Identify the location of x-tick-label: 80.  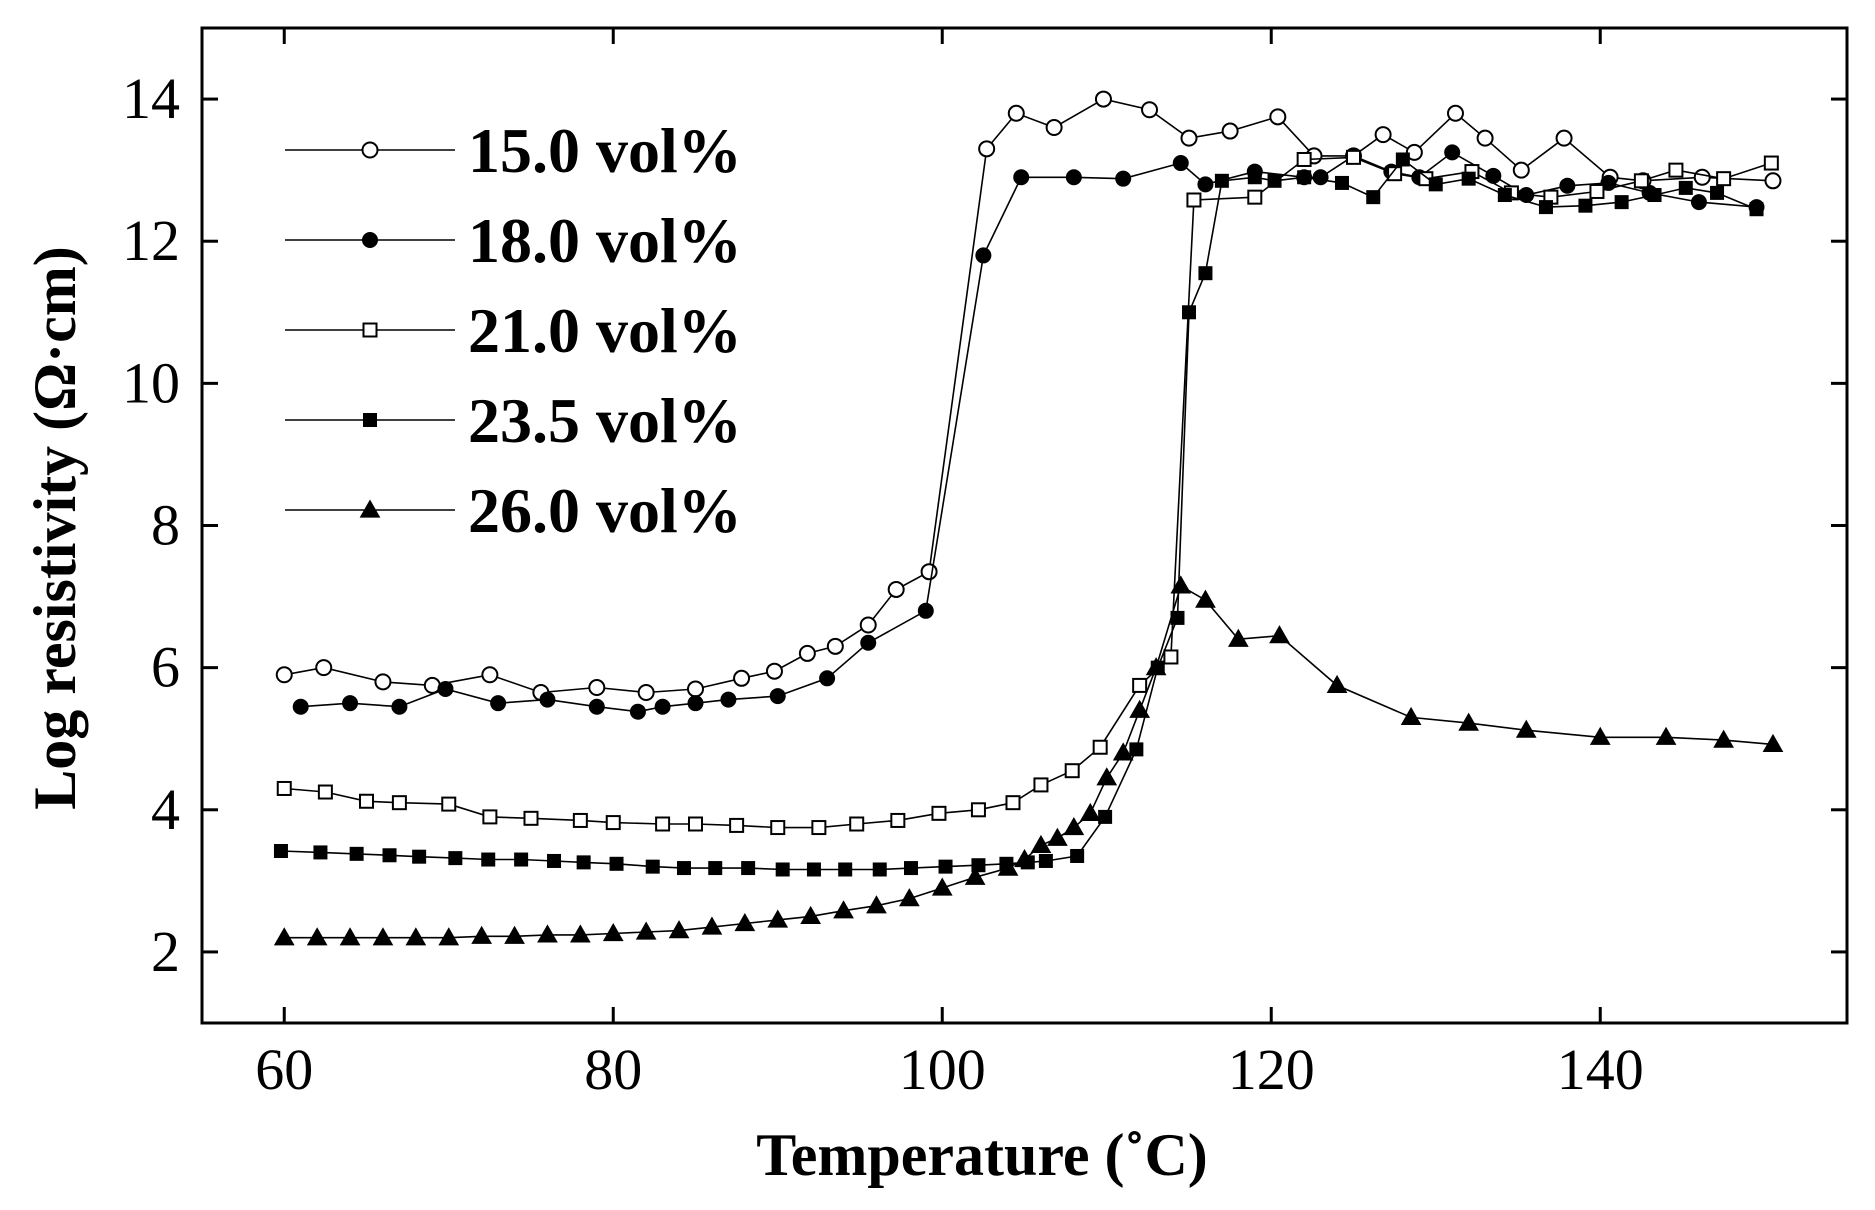
(613, 1069).